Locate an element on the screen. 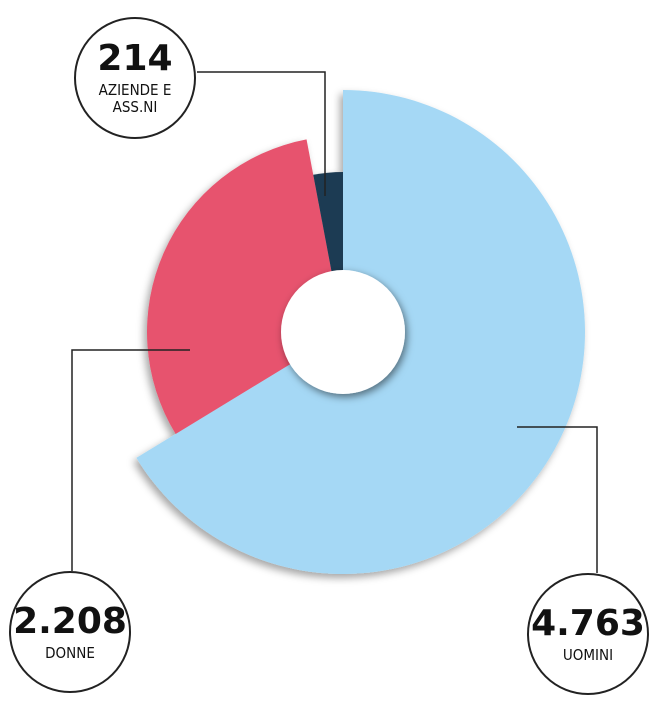  label-bubble: 2.208 DONNE is located at coordinates (70, 632).